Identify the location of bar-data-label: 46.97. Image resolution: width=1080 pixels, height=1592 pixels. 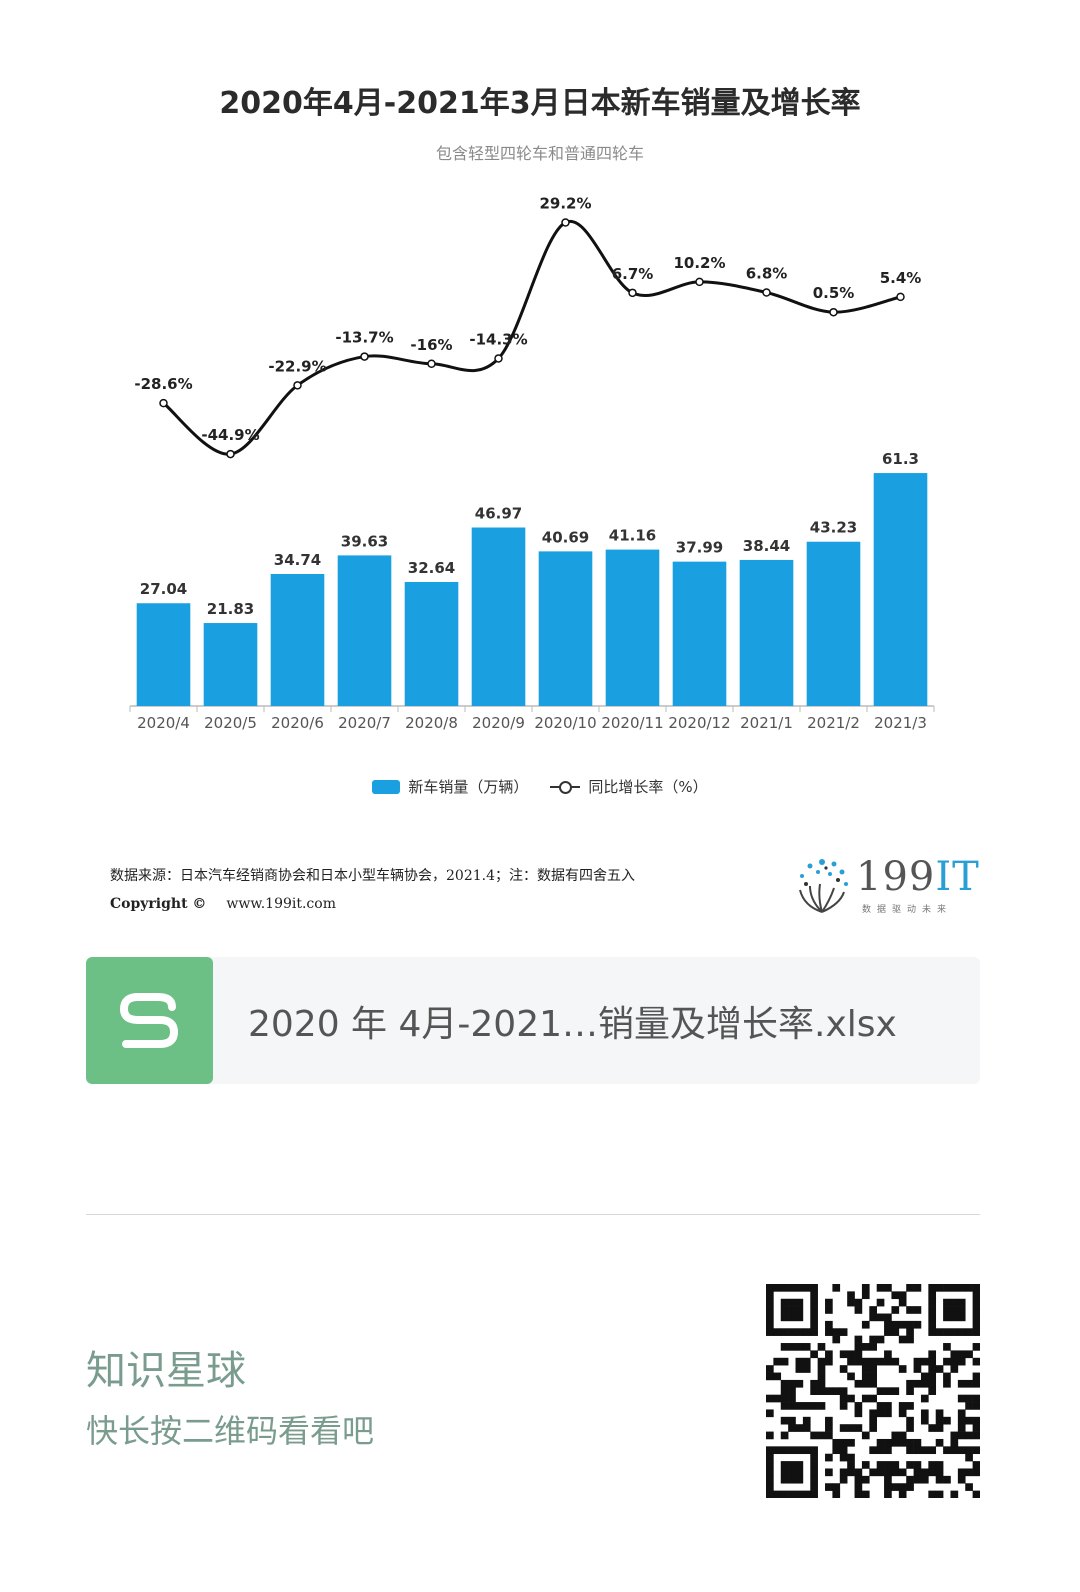
(498, 514).